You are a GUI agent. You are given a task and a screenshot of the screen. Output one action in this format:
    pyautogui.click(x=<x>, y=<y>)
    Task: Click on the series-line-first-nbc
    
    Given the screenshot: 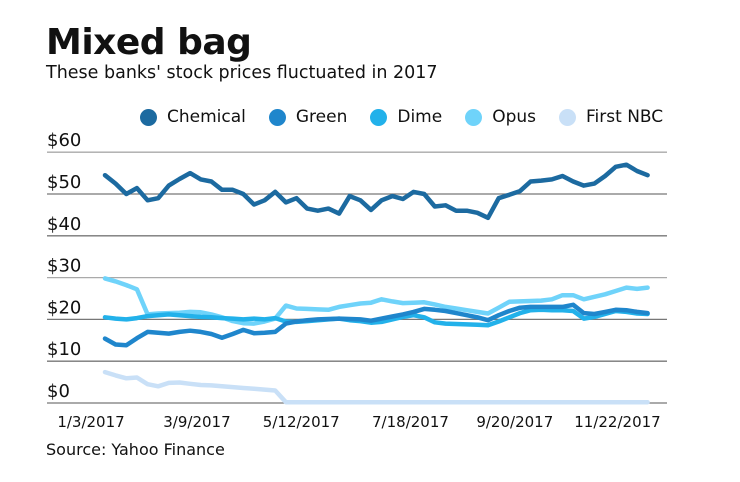 What is the action you would take?
    pyautogui.click(x=376, y=387)
    